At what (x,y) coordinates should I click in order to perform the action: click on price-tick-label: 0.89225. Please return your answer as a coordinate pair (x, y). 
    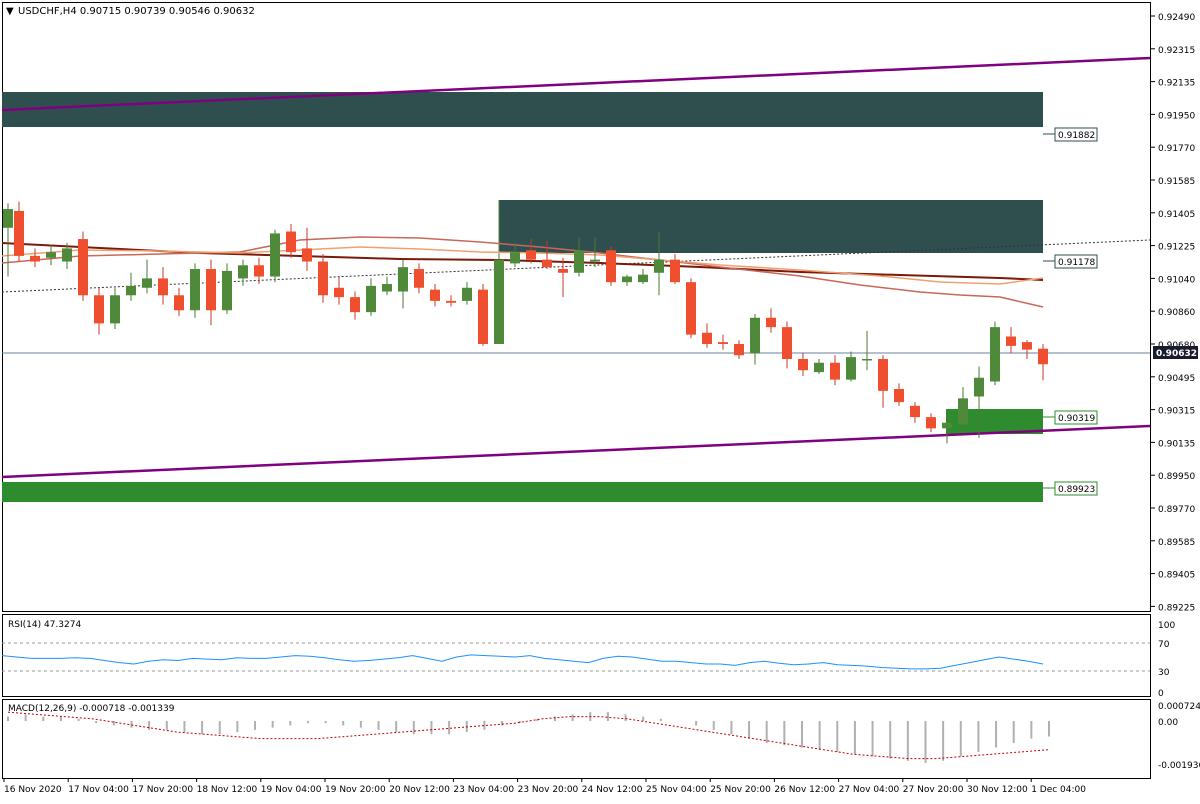
    Looking at the image, I should click on (1176, 608).